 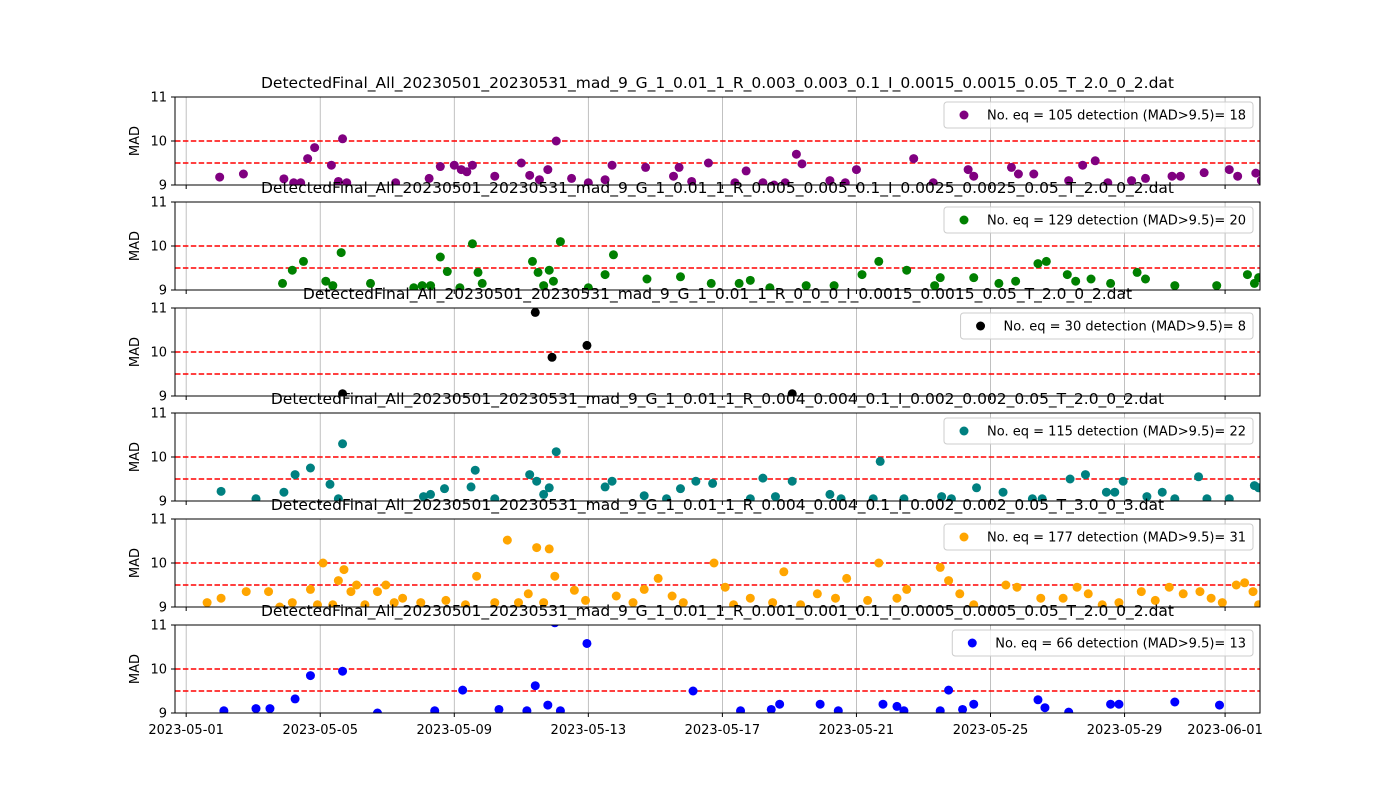 I want to click on legend-label: No. eq = 66 detection (MAD>9.5)= 13, so click(x=1120, y=644).